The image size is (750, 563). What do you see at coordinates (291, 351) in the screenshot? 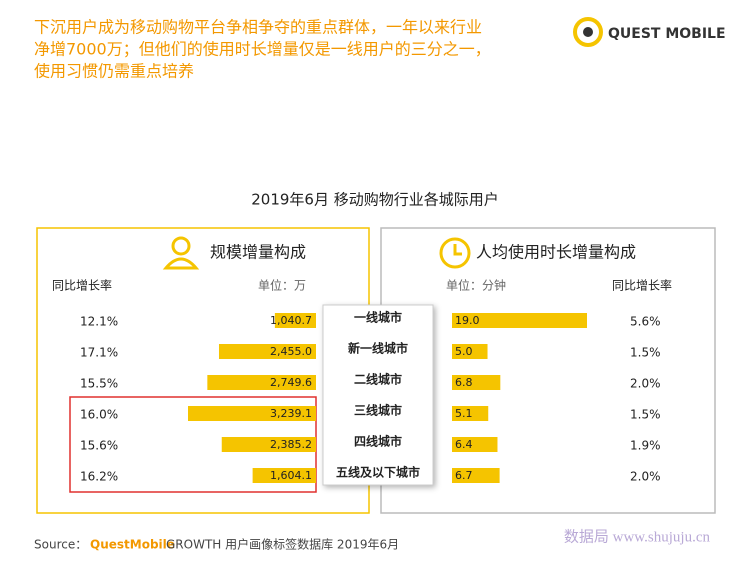
I see `value-label: 2,455.0` at bounding box center [291, 351].